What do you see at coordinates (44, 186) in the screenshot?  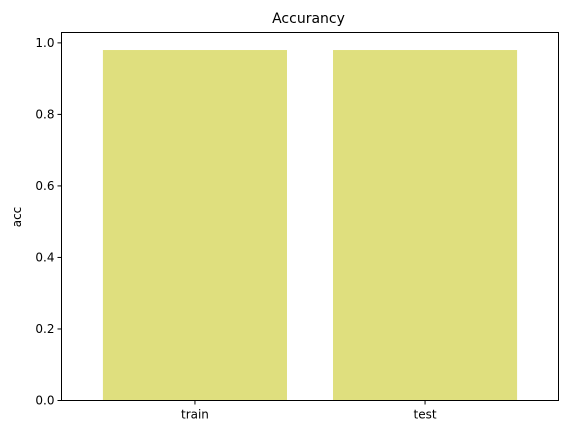 I see `y-tick-label: 0.6` at bounding box center [44, 186].